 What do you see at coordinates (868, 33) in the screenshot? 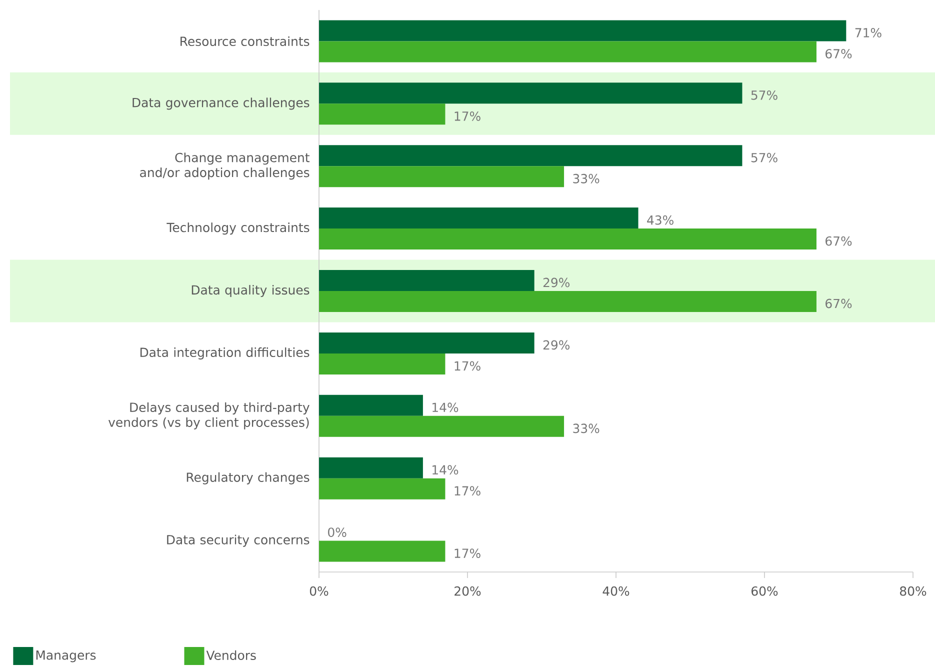
I see `data-label: 71%` at bounding box center [868, 33].